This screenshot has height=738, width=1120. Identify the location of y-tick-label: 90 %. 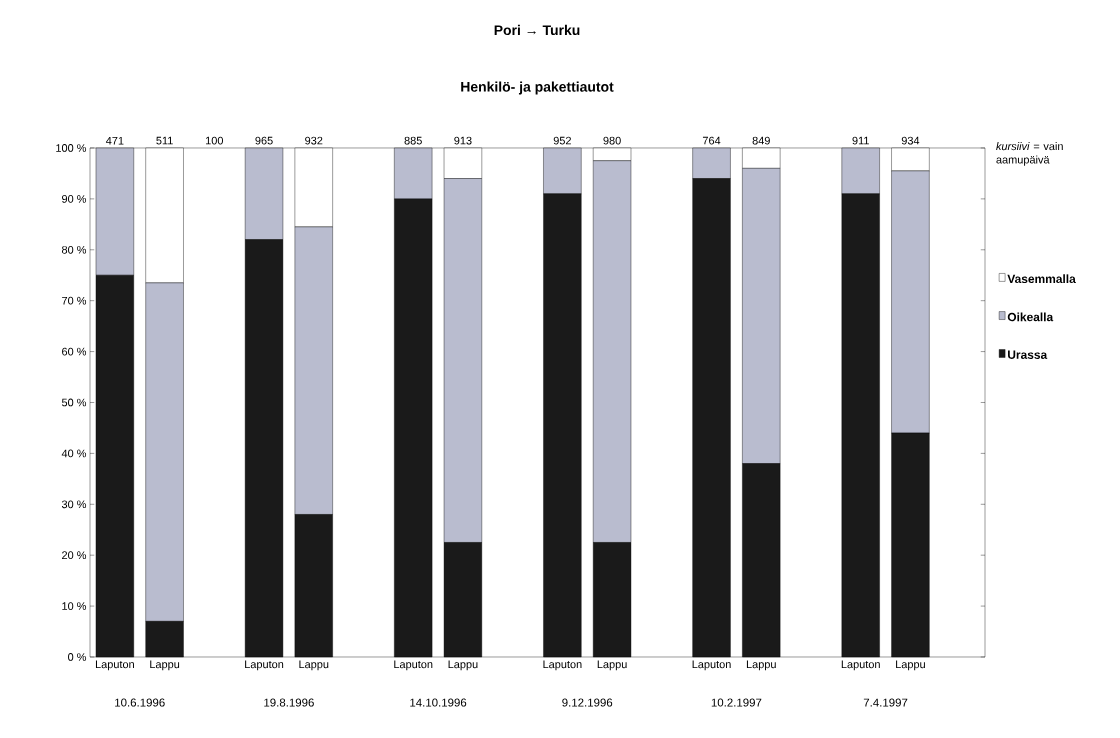
(74, 199).